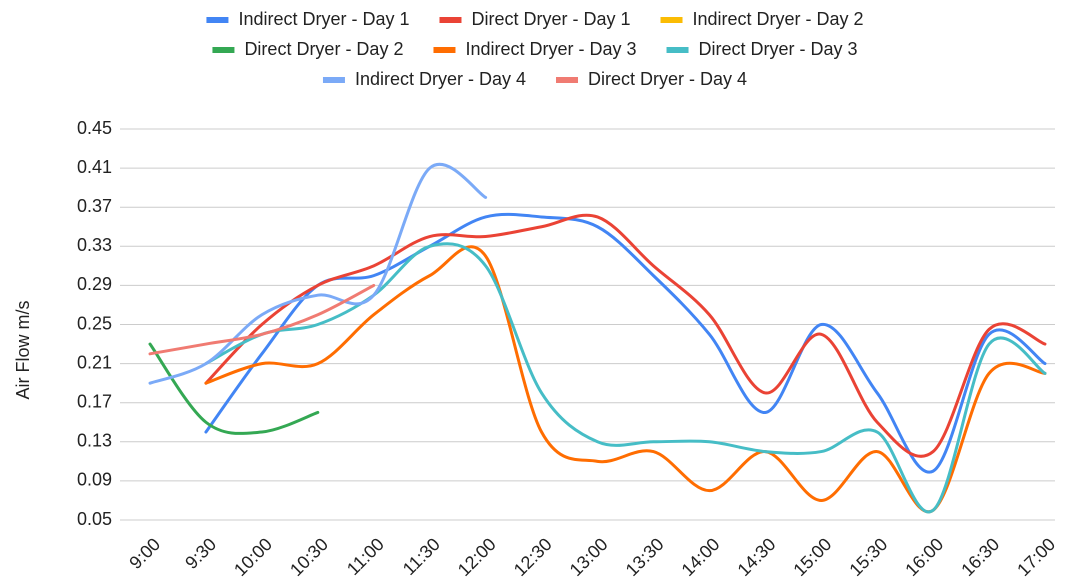 This screenshot has width=1070, height=584. Describe the element at coordinates (94, 323) in the screenshot. I see `y-tick-label: 0.25` at that location.